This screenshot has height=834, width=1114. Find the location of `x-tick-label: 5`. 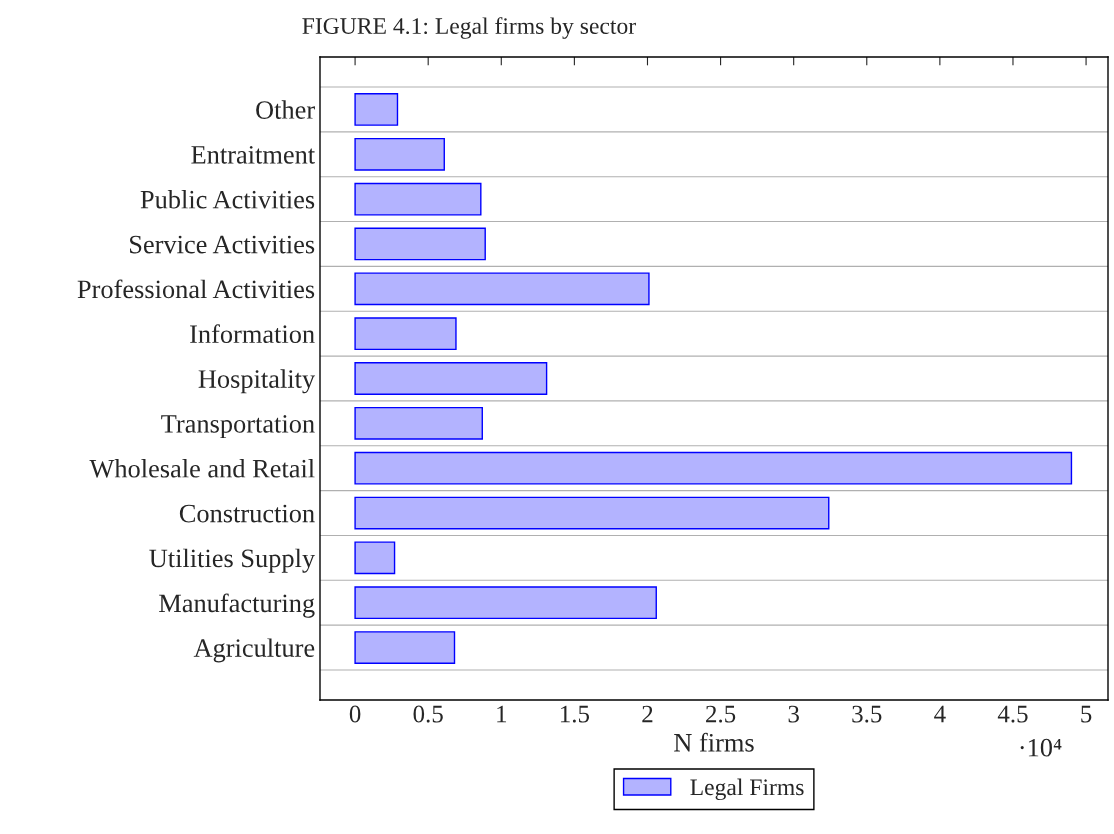

x-tick-label: 5 is located at coordinates (1086, 714).